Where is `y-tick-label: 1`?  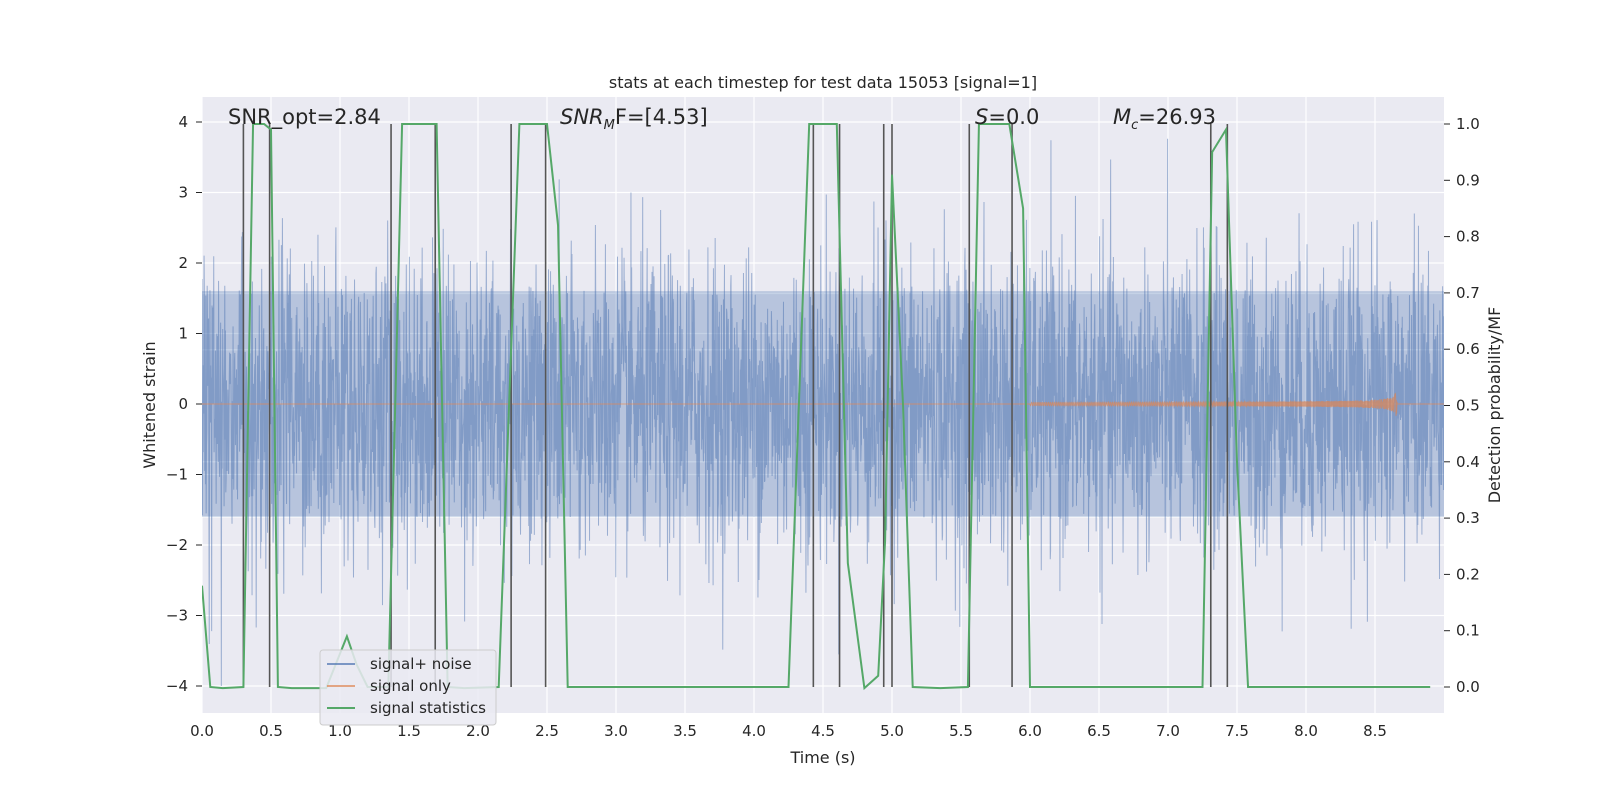 y-tick-label: 1 is located at coordinates (183, 334).